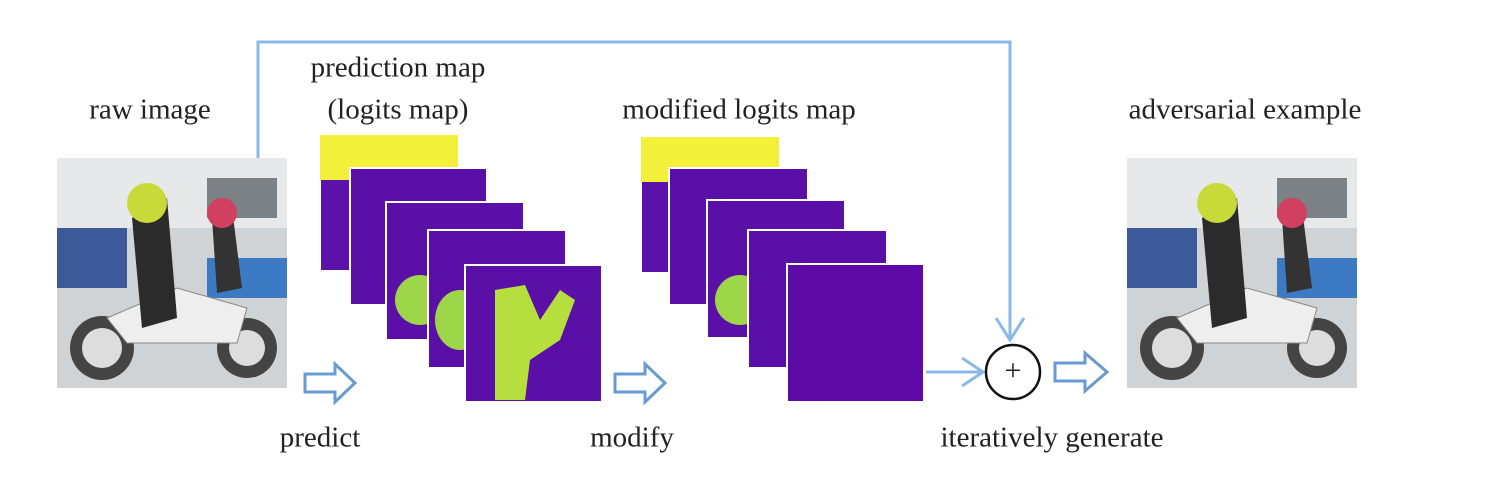 The height and width of the screenshot is (484, 1487). I want to click on logits-map-label: (logits map), so click(398, 110).